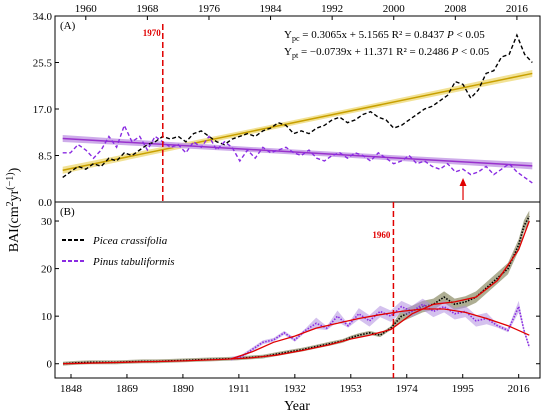 The image size is (550, 418). What do you see at coordinates (45, 157) in the screenshot?
I see `panel-a-ytick-8.5: 8.5` at bounding box center [45, 157].